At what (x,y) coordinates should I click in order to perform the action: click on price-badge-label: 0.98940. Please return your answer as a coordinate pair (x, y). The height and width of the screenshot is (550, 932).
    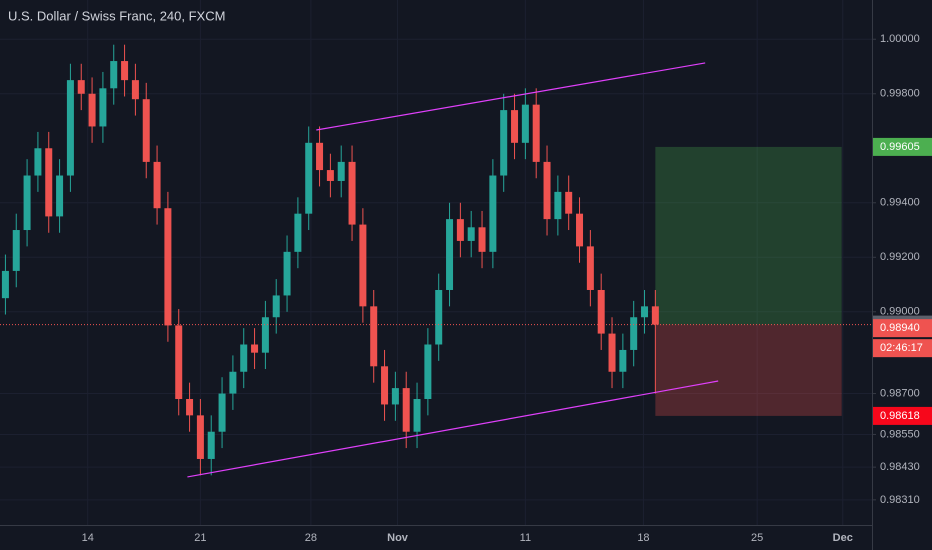
    Looking at the image, I should click on (900, 328).